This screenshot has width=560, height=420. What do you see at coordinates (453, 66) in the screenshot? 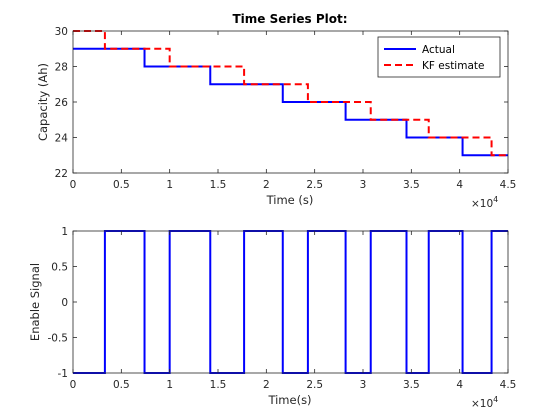
I see `legend-label: KF estimate` at bounding box center [453, 66].